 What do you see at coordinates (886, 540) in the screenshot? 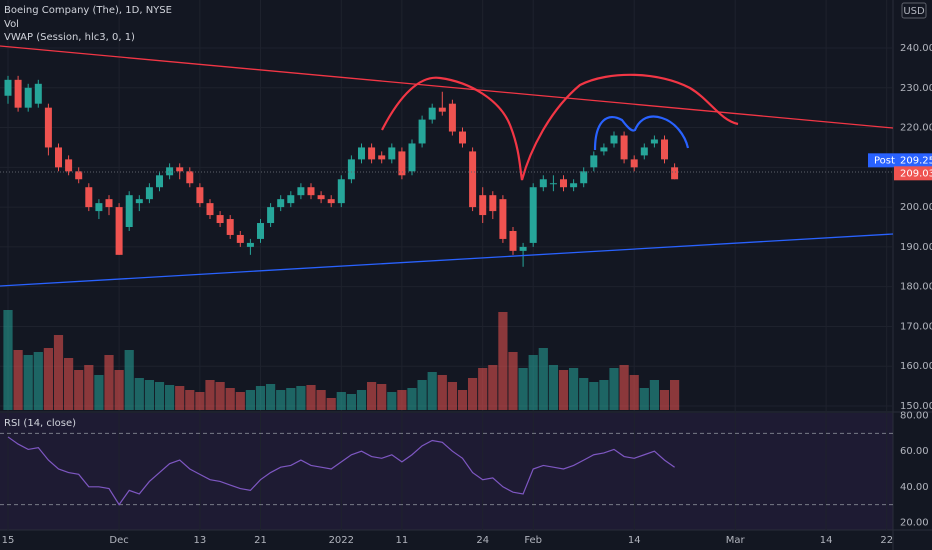
I see `x-tick-label: 22` at bounding box center [886, 540].